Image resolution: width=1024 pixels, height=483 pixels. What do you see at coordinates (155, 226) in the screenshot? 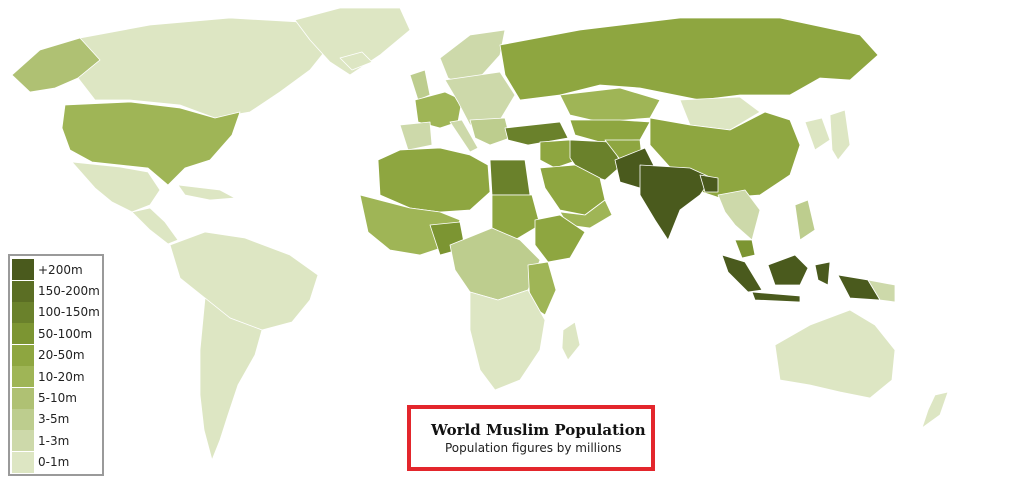
I see `region-central-america` at bounding box center [155, 226].